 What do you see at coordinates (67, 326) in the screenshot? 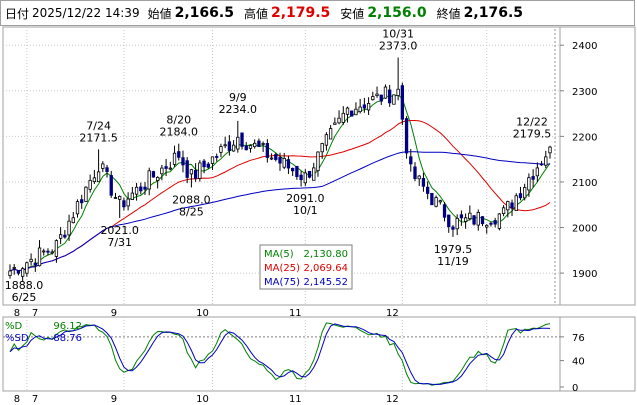
I see `stoch-legend-value: 96.12` at bounding box center [67, 326].